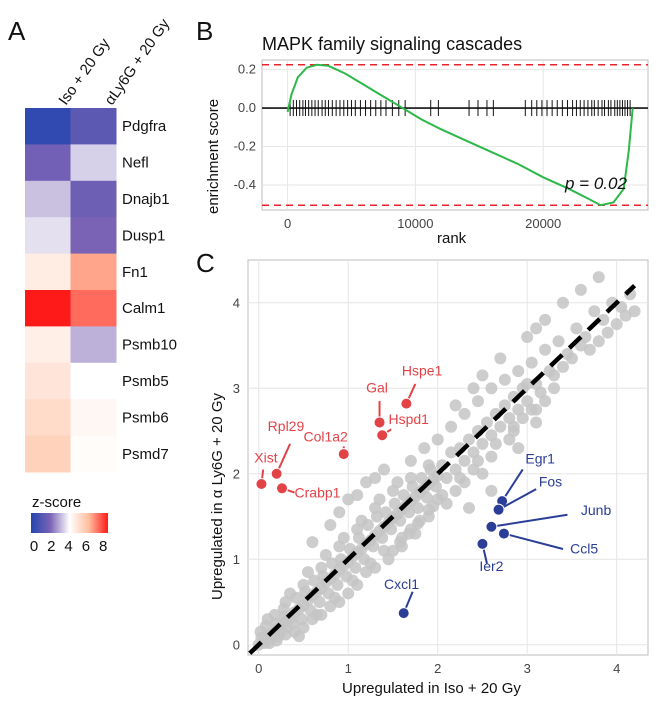 The height and width of the screenshot is (703, 660). I want to click on zscore-legend-tick: 2, so click(51, 546).